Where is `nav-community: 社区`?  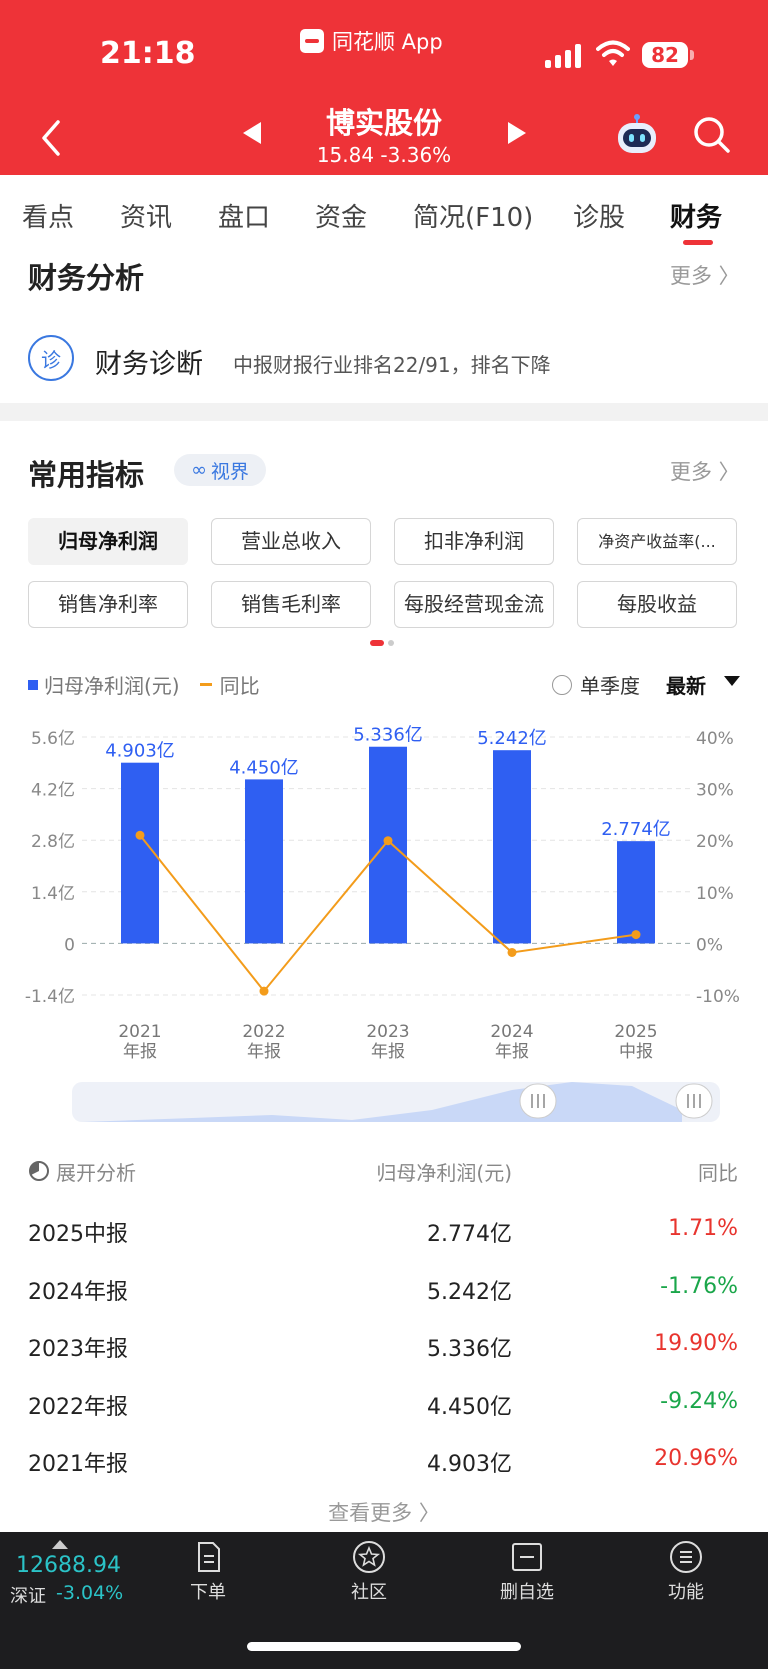
nav-community: 社区 is located at coordinates (369, 1572).